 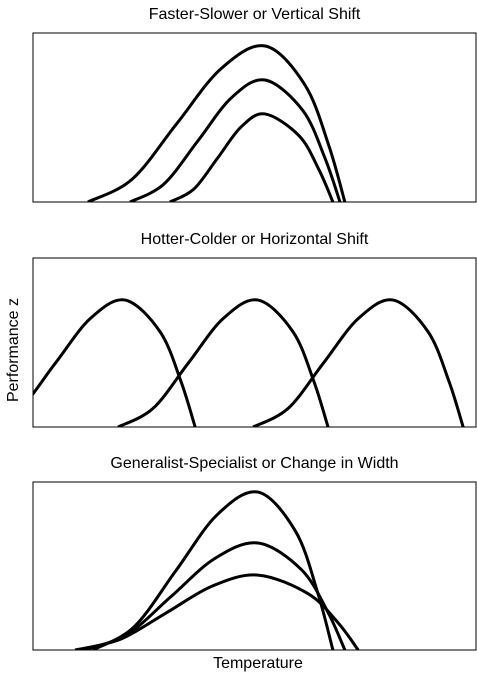 I want to click on x-axis-label: Temperature, so click(x=258, y=663).